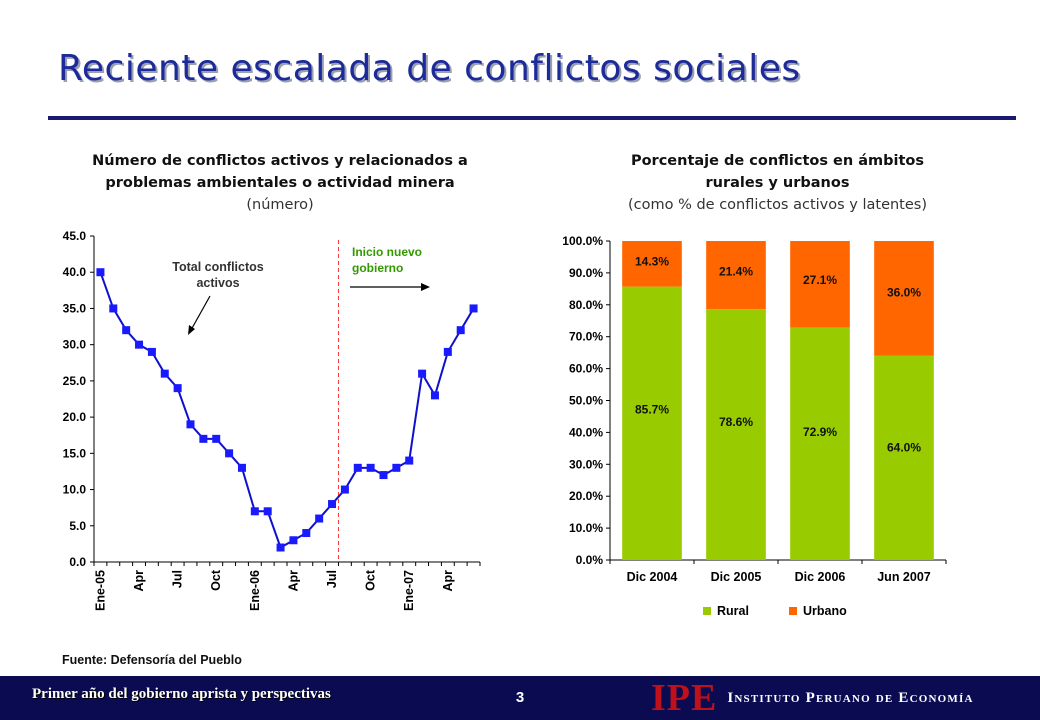 This screenshot has height=720, width=1040. Describe the element at coordinates (75, 308) in the screenshot. I see `y-tick-label: 35.0` at that location.